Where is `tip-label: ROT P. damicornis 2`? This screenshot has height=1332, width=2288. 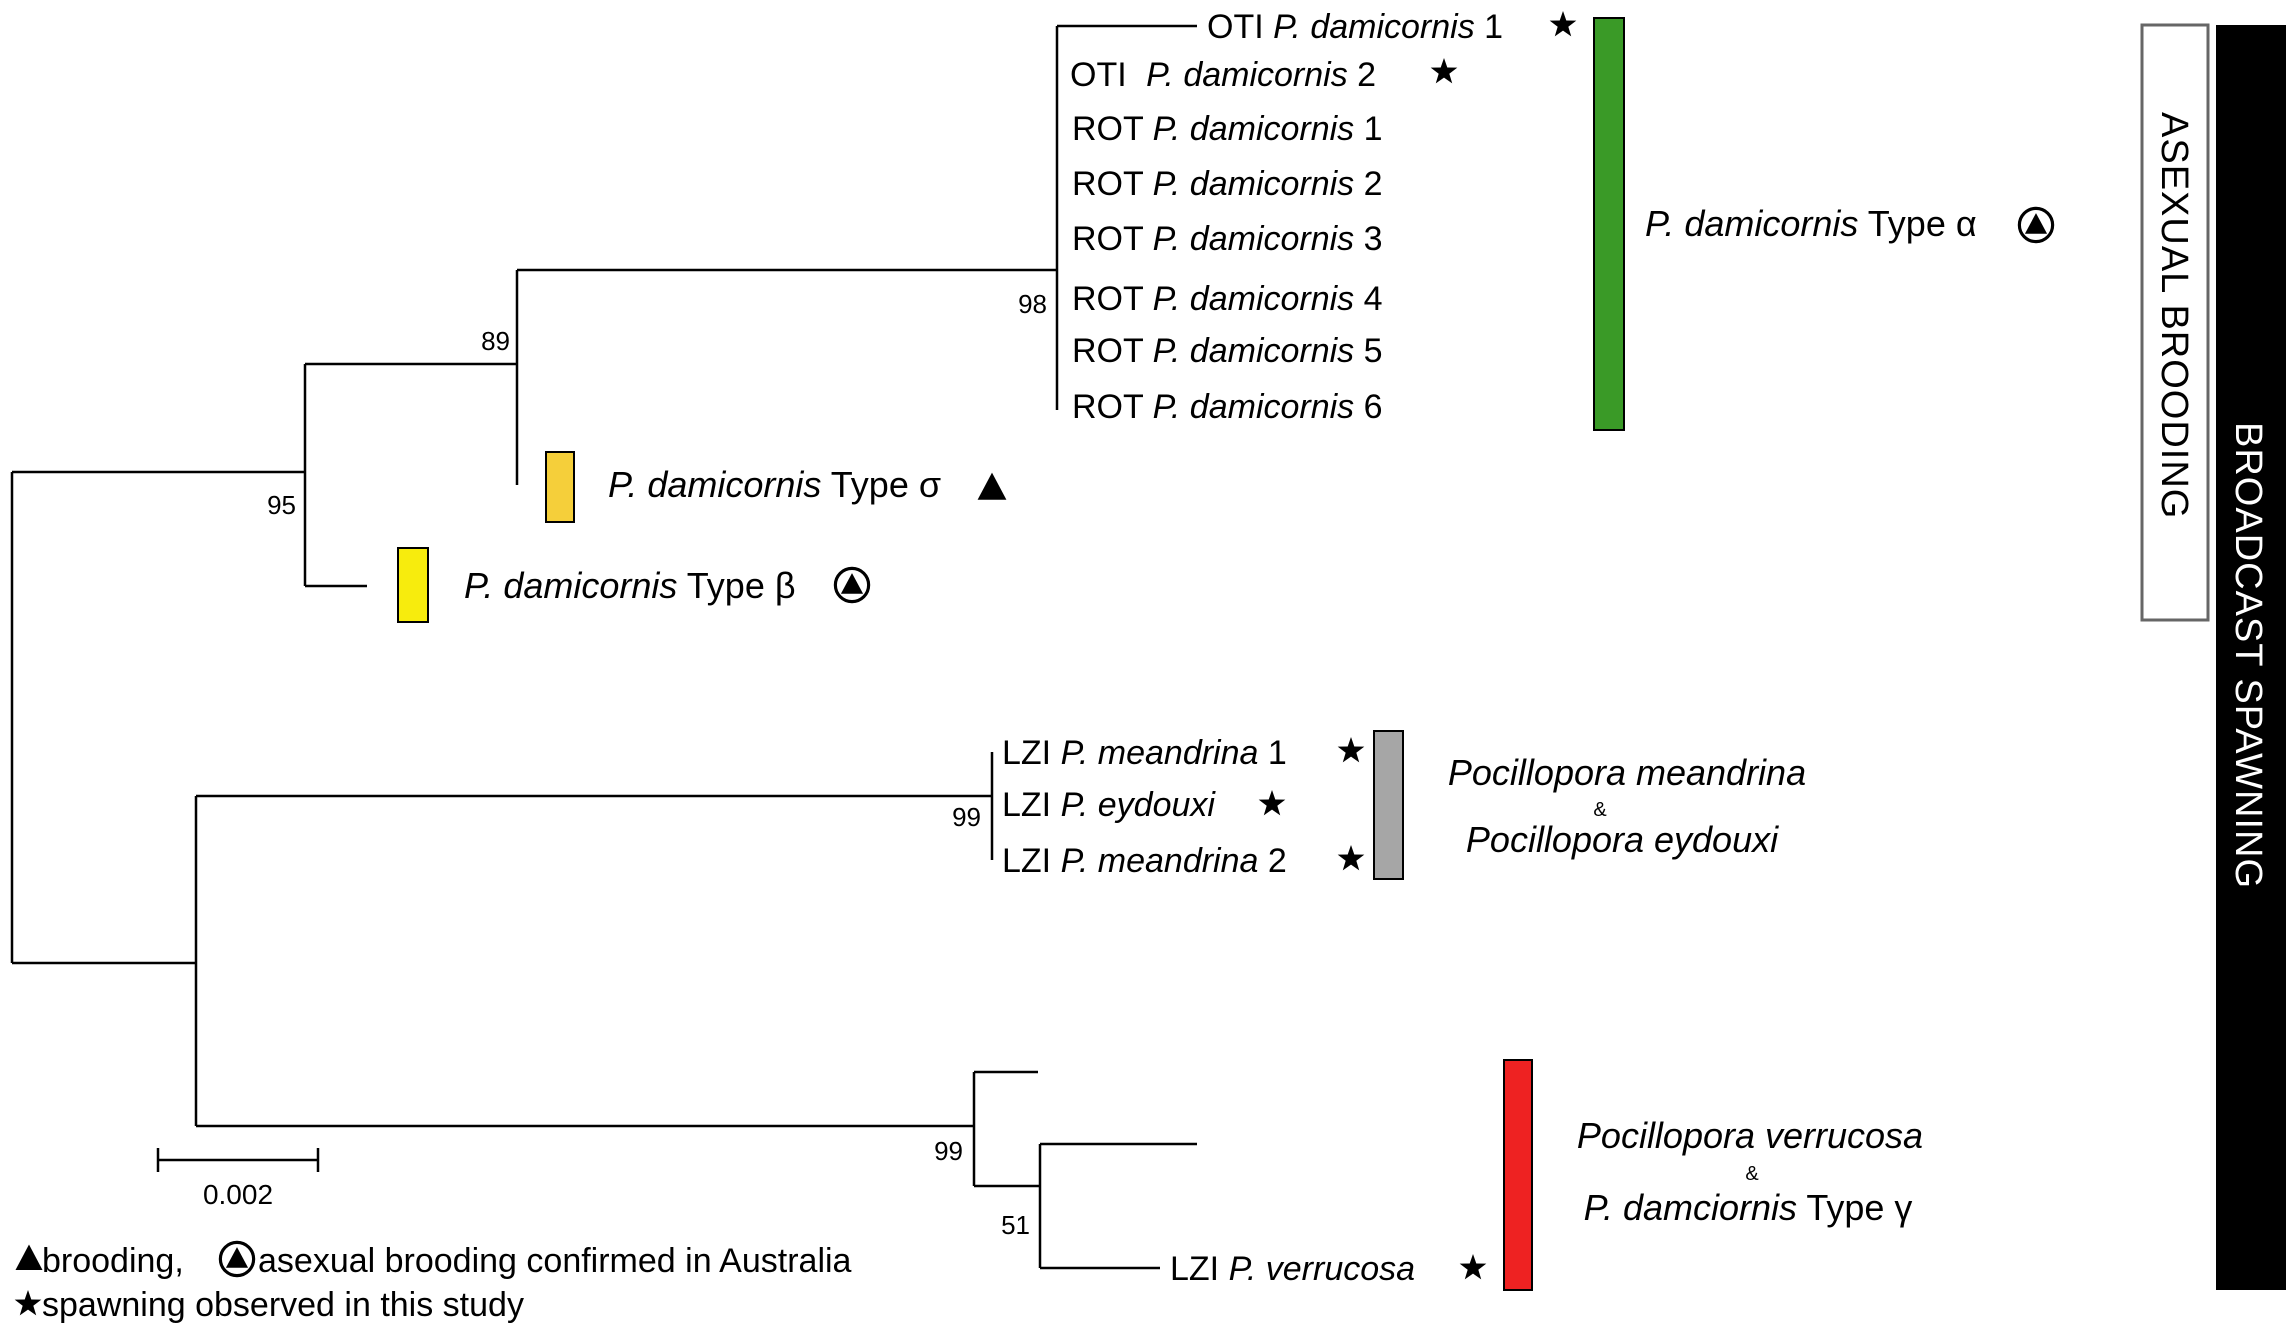
tip-label: ROT P. damicornis 2 is located at coordinates (1227, 184).